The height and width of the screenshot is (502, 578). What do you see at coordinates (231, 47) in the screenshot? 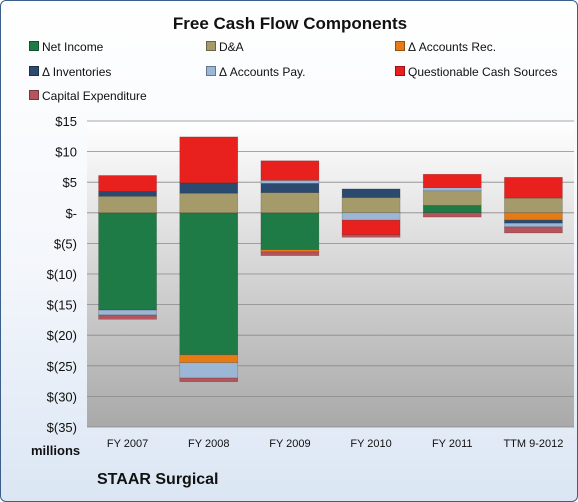
I see `legend-label: D&A` at bounding box center [231, 47].